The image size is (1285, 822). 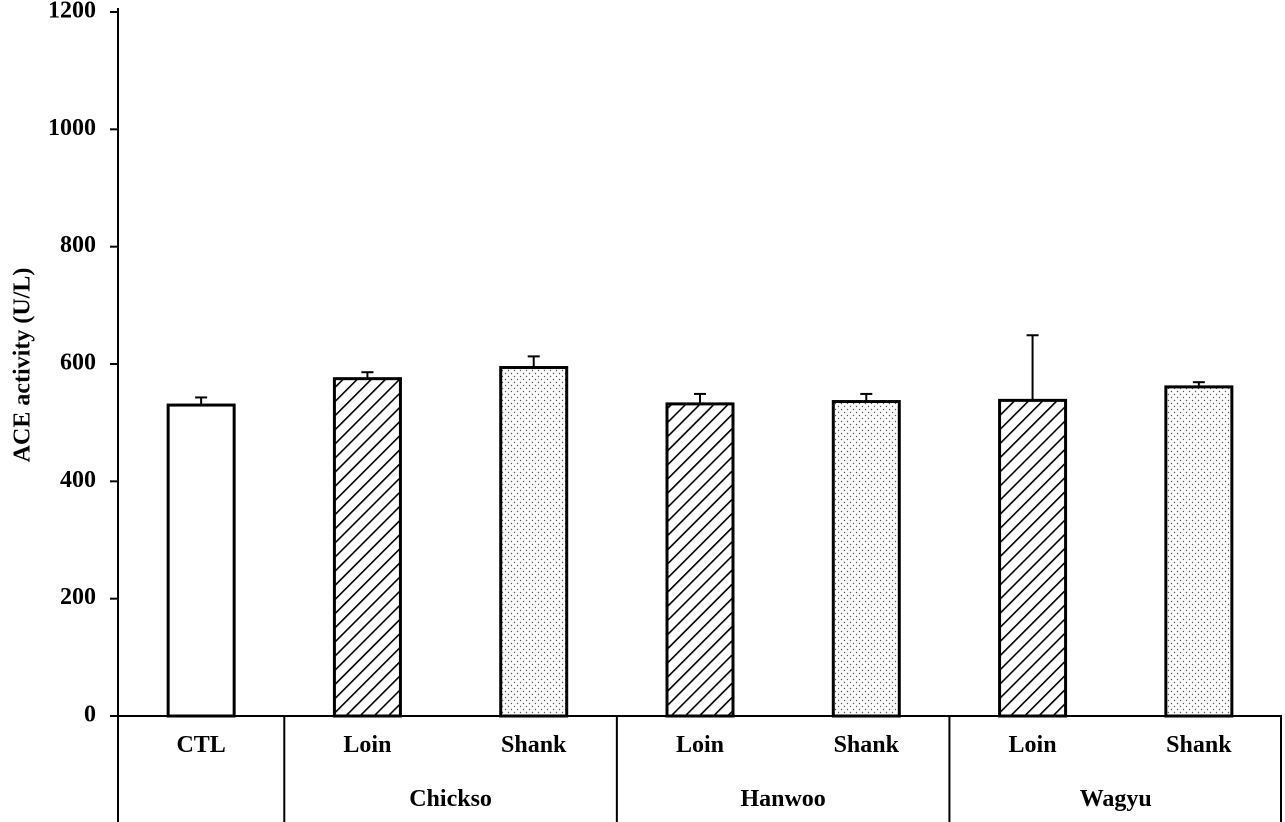 What do you see at coordinates (90, 715) in the screenshot?
I see `y-tick-label: 0` at bounding box center [90, 715].